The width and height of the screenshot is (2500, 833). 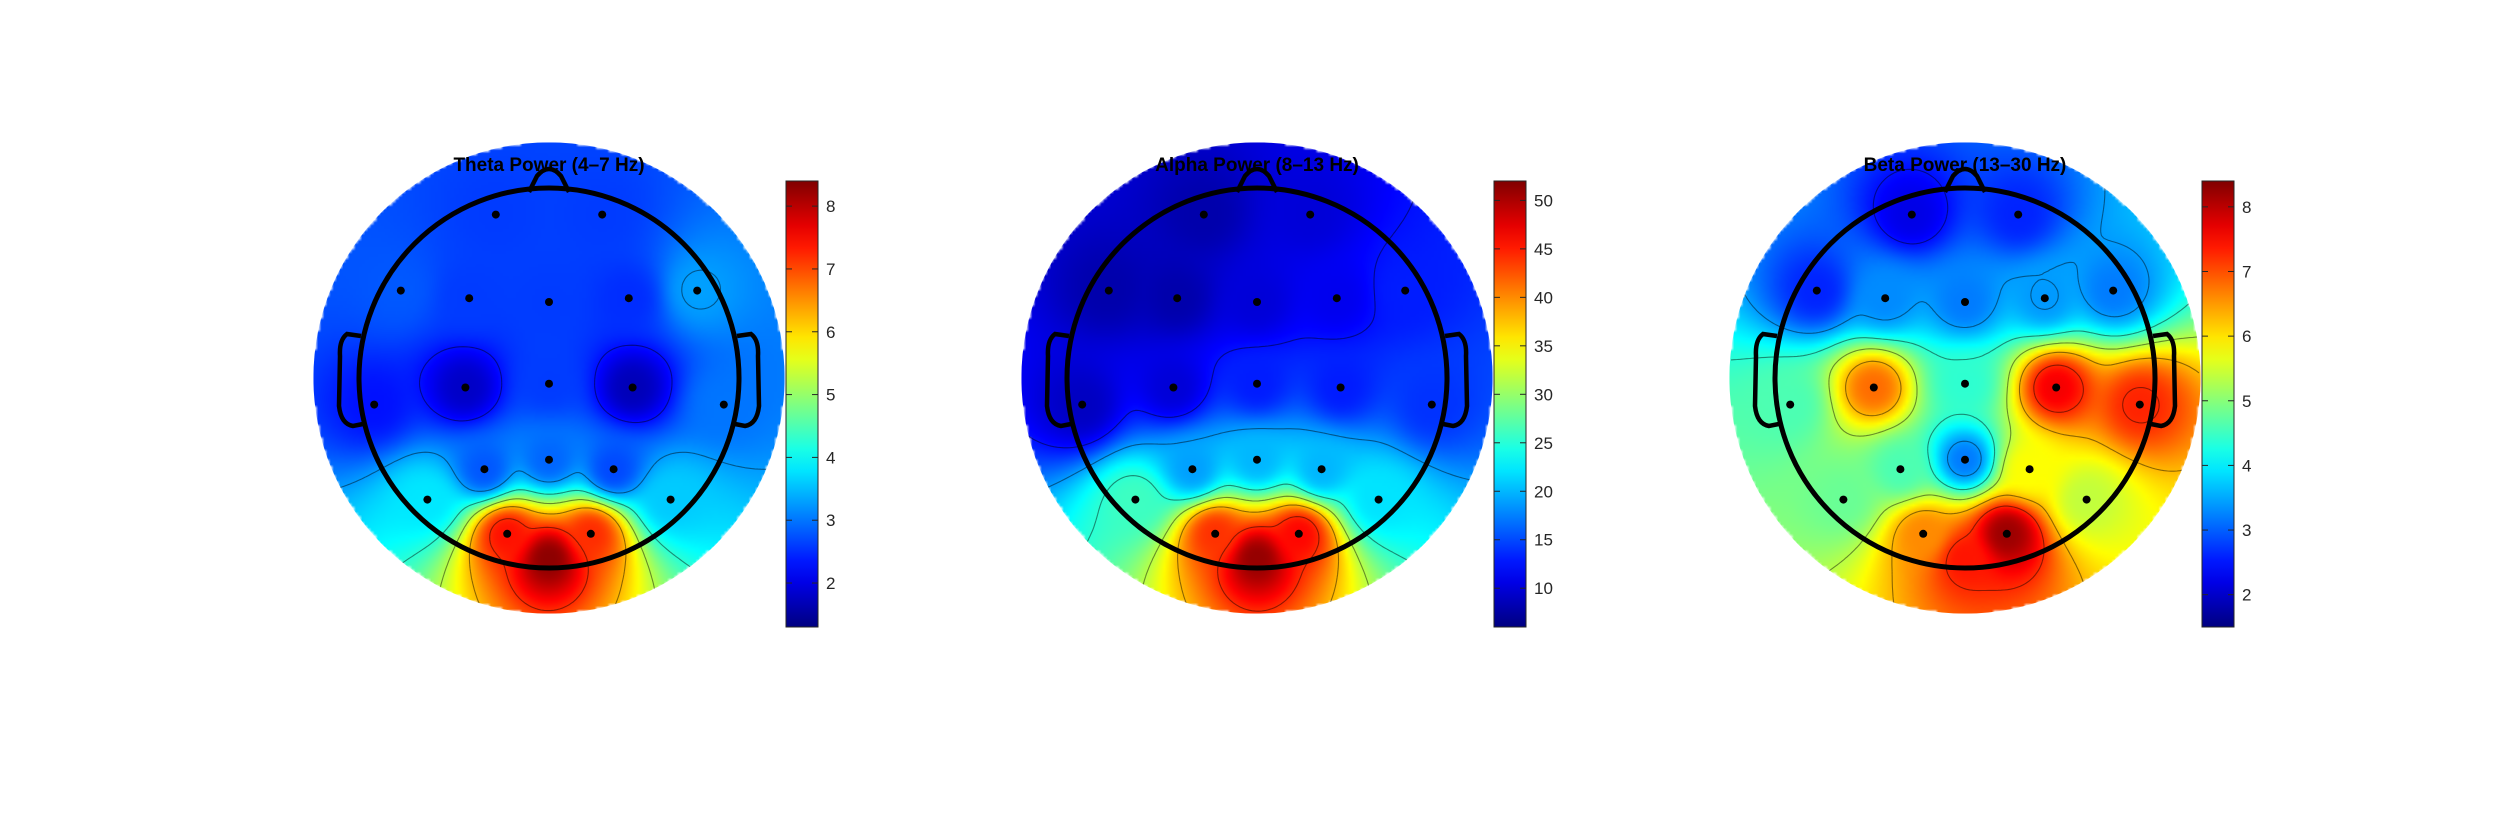 I want to click on colorbar-tick-label: 35, so click(x=1543, y=346).